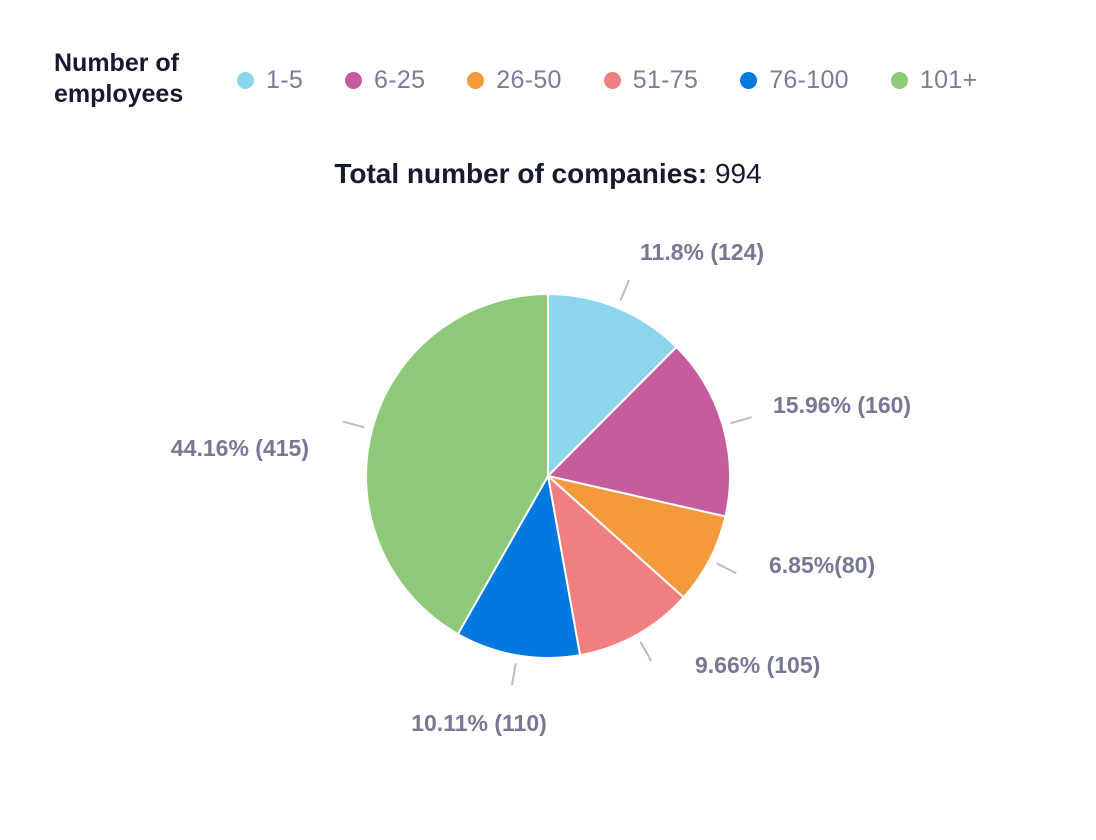  What do you see at coordinates (822, 565) in the screenshot?
I see `data-label-26-50: 6.85%(80)` at bounding box center [822, 565].